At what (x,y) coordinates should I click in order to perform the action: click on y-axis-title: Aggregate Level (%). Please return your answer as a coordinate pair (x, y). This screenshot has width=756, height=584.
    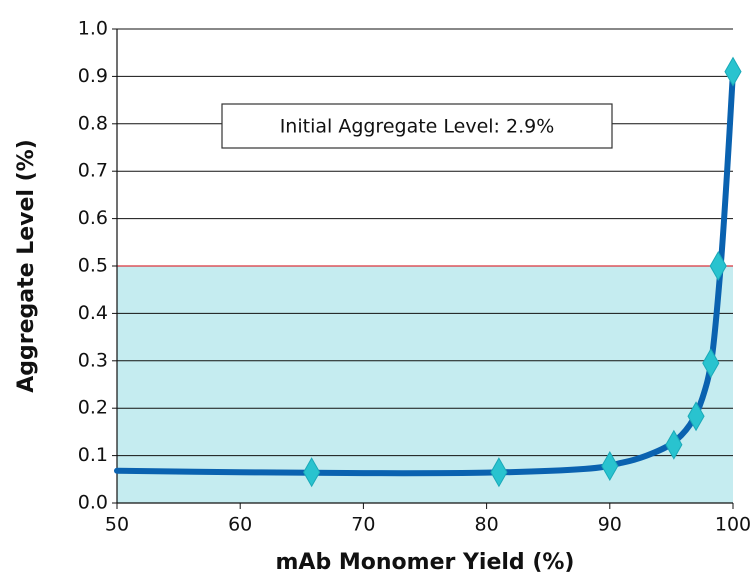
    Looking at the image, I should click on (26, 266).